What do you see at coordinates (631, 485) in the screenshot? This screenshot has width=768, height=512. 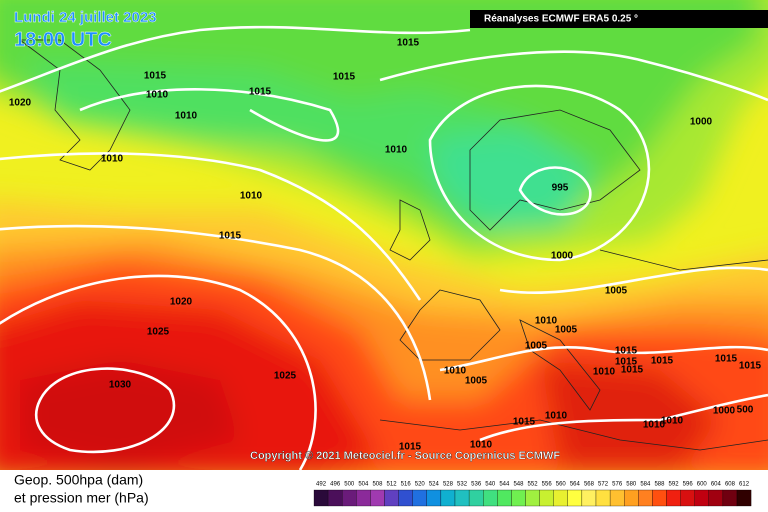 I see `colorbar-tick-label: 580` at bounding box center [631, 485].